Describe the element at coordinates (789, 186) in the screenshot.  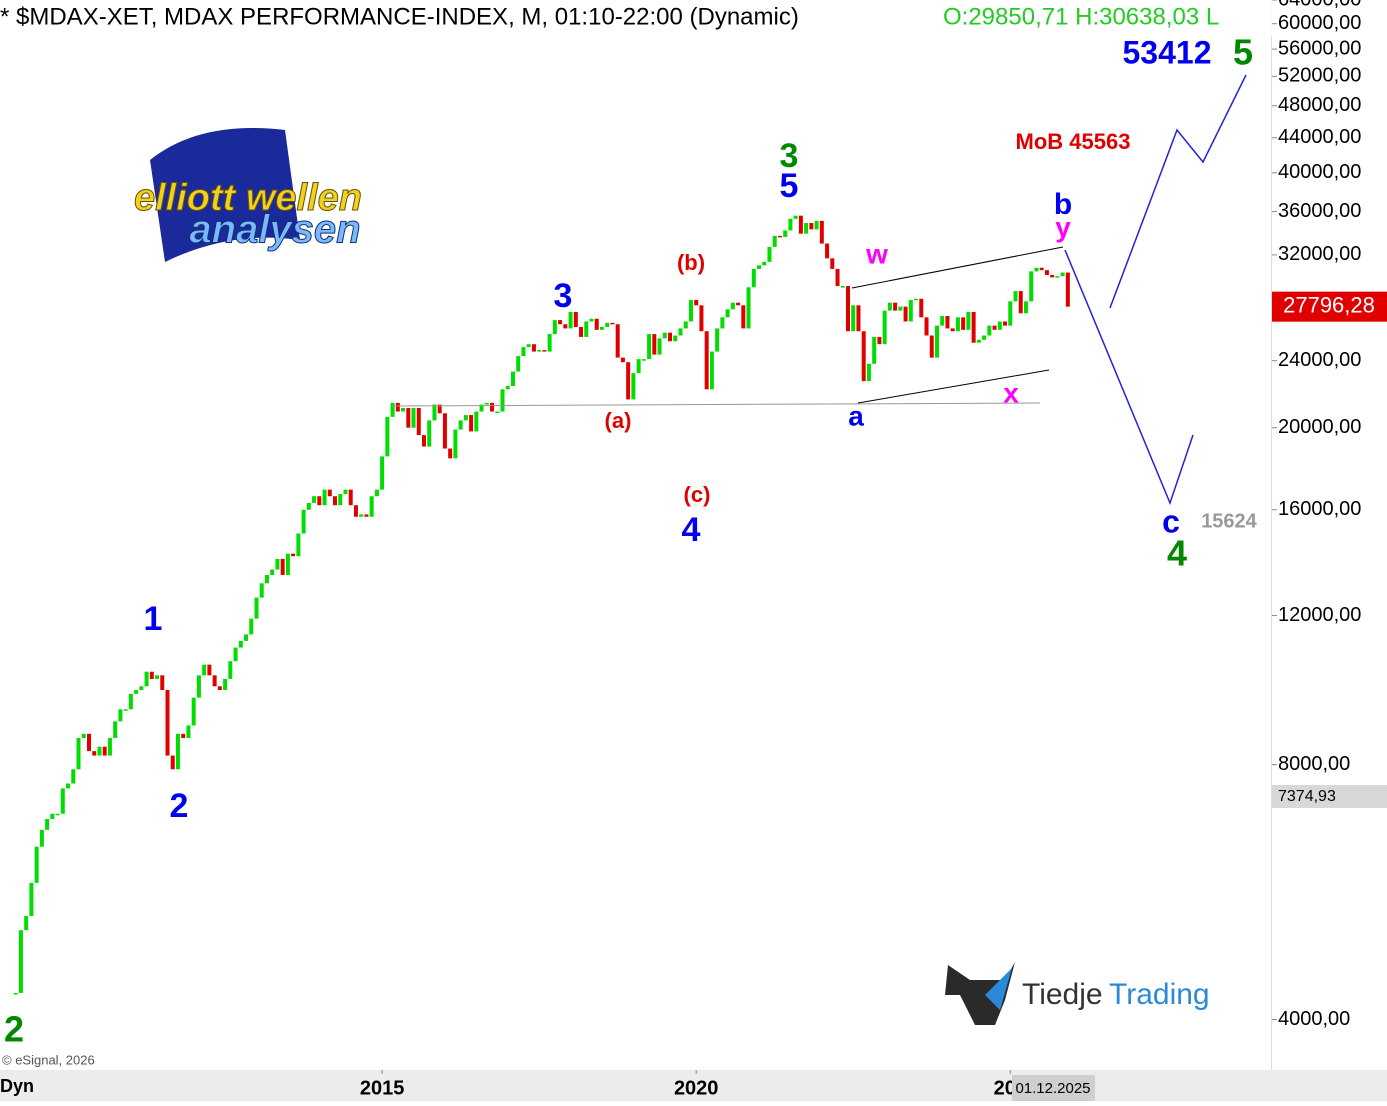
I see `wave-label: 5` at that location.